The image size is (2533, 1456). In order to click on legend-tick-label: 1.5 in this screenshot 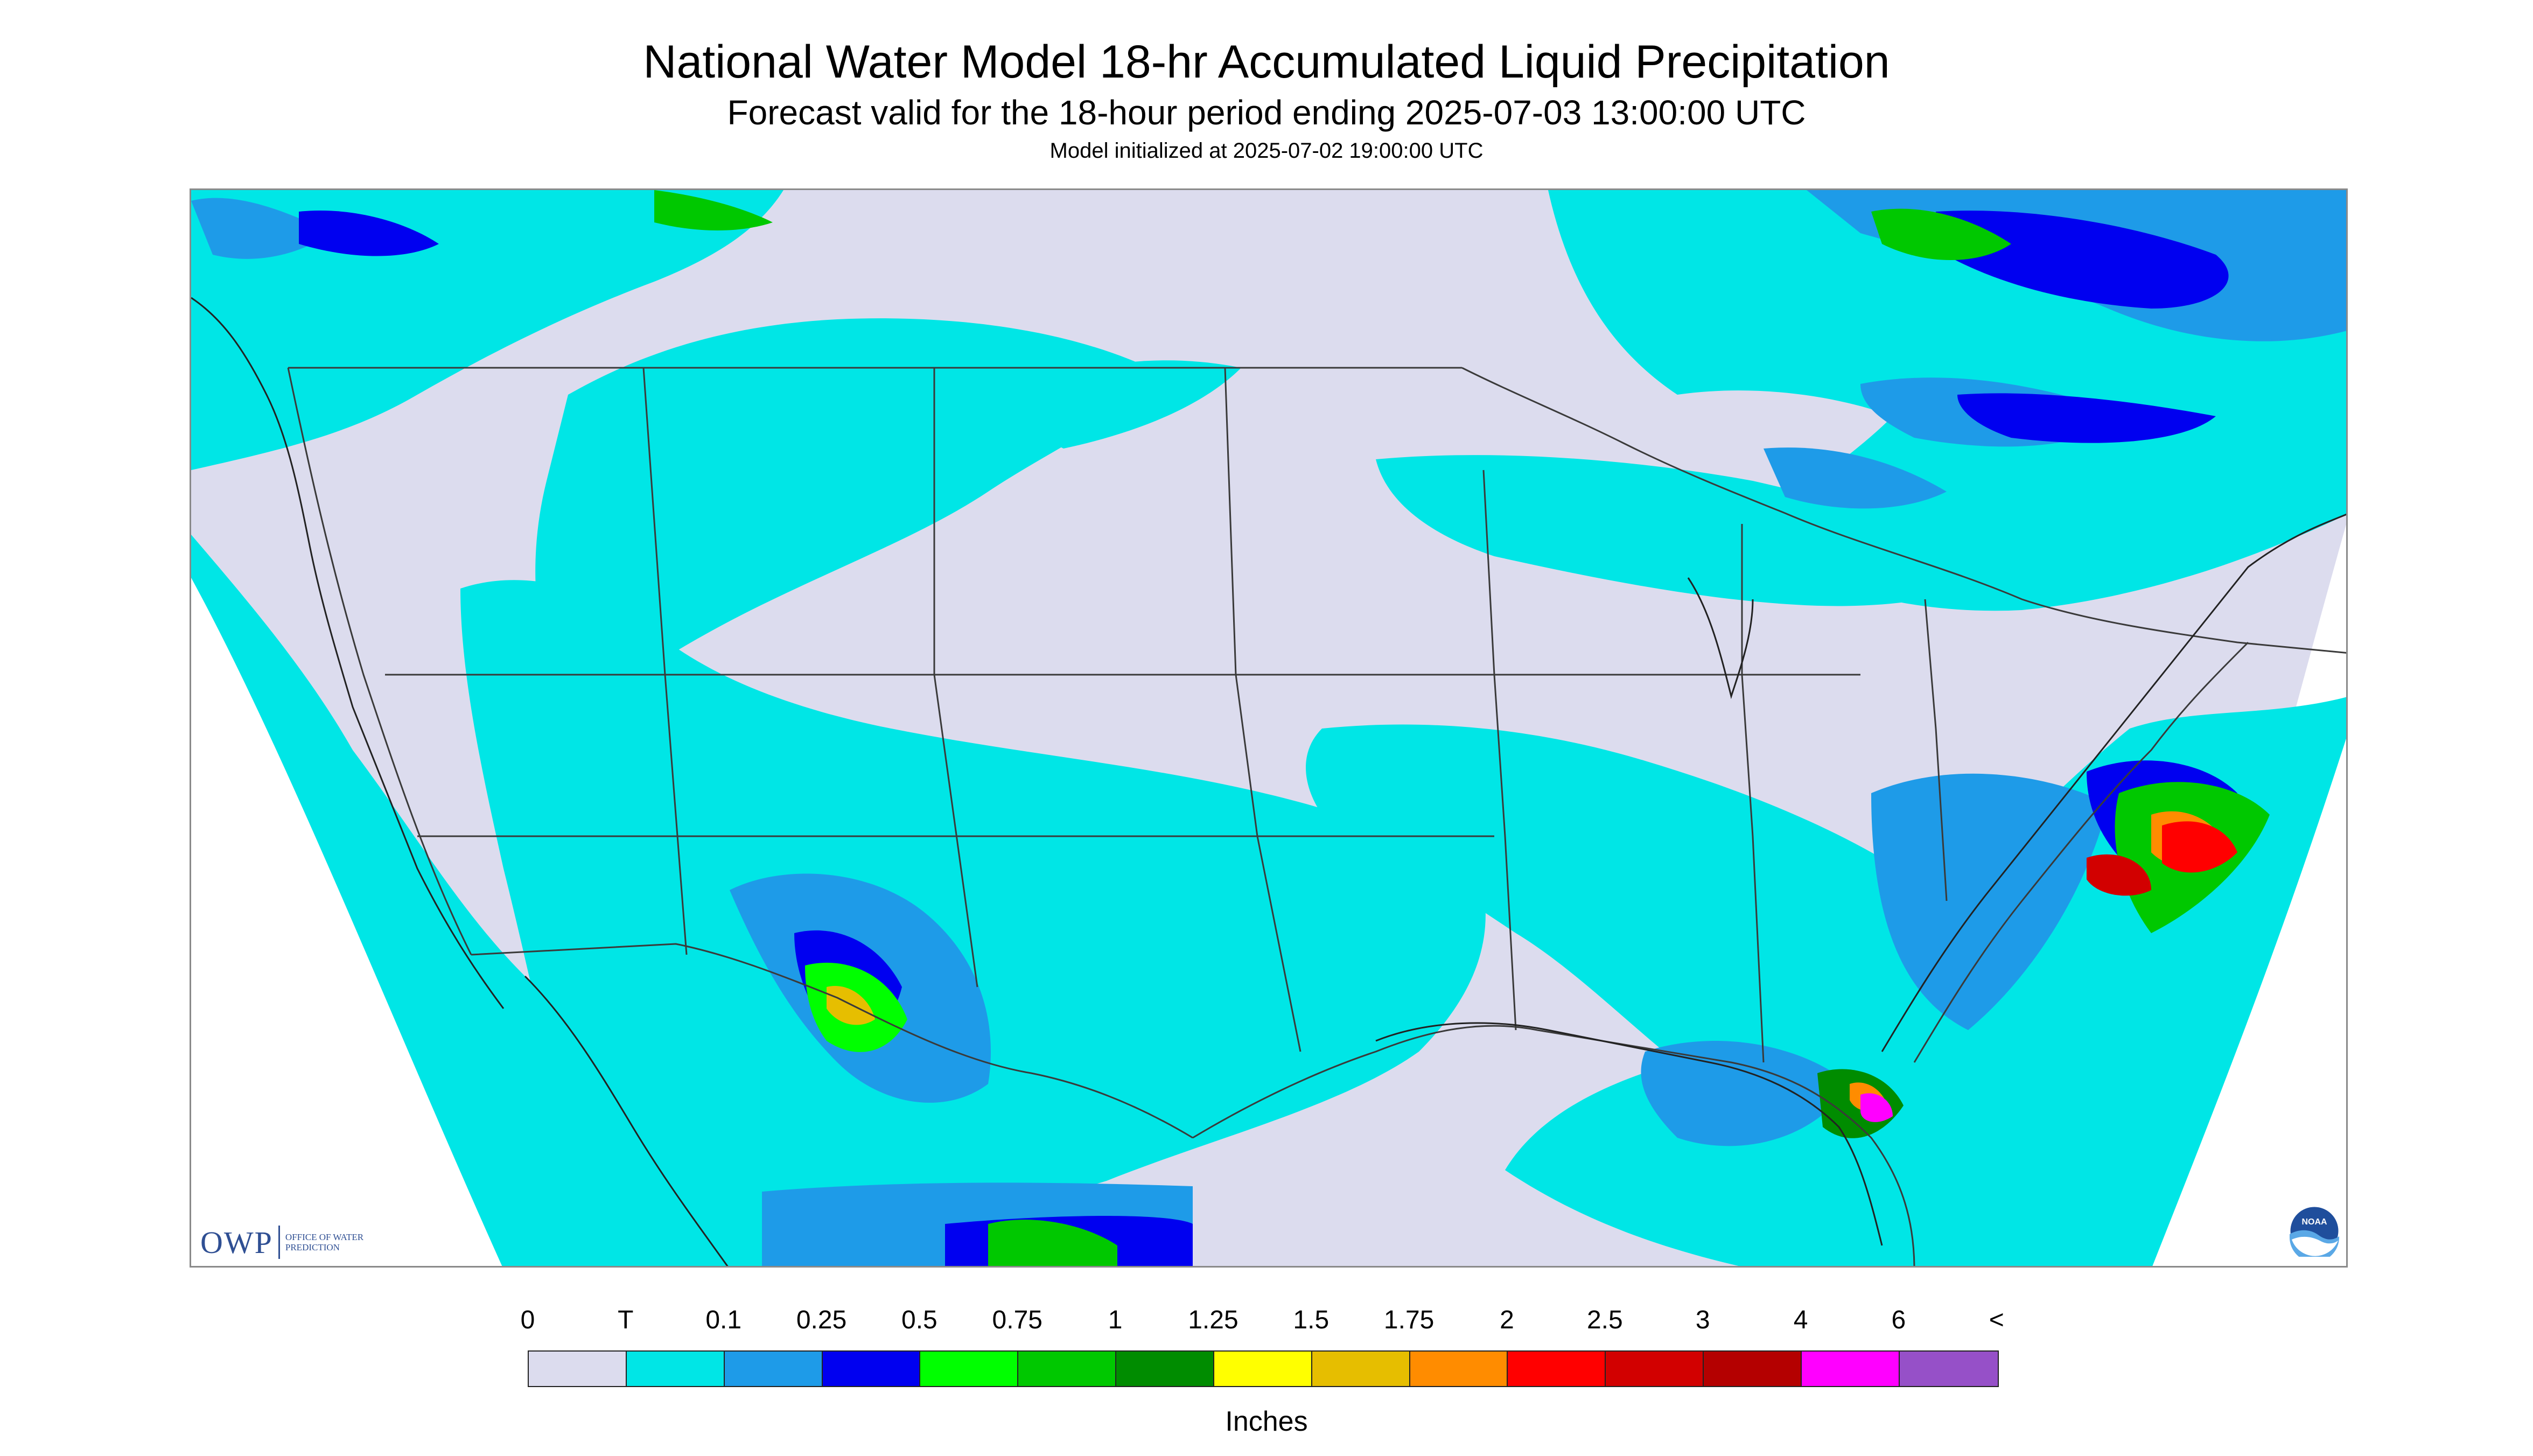, I will do `click(1311, 1320)`.